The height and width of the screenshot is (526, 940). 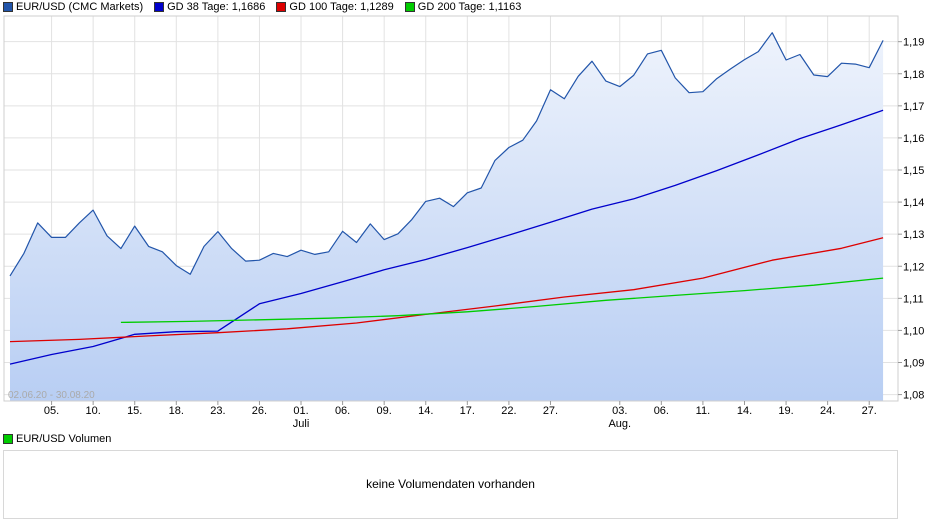 I want to click on volume-legend-swatch, so click(x=8, y=439).